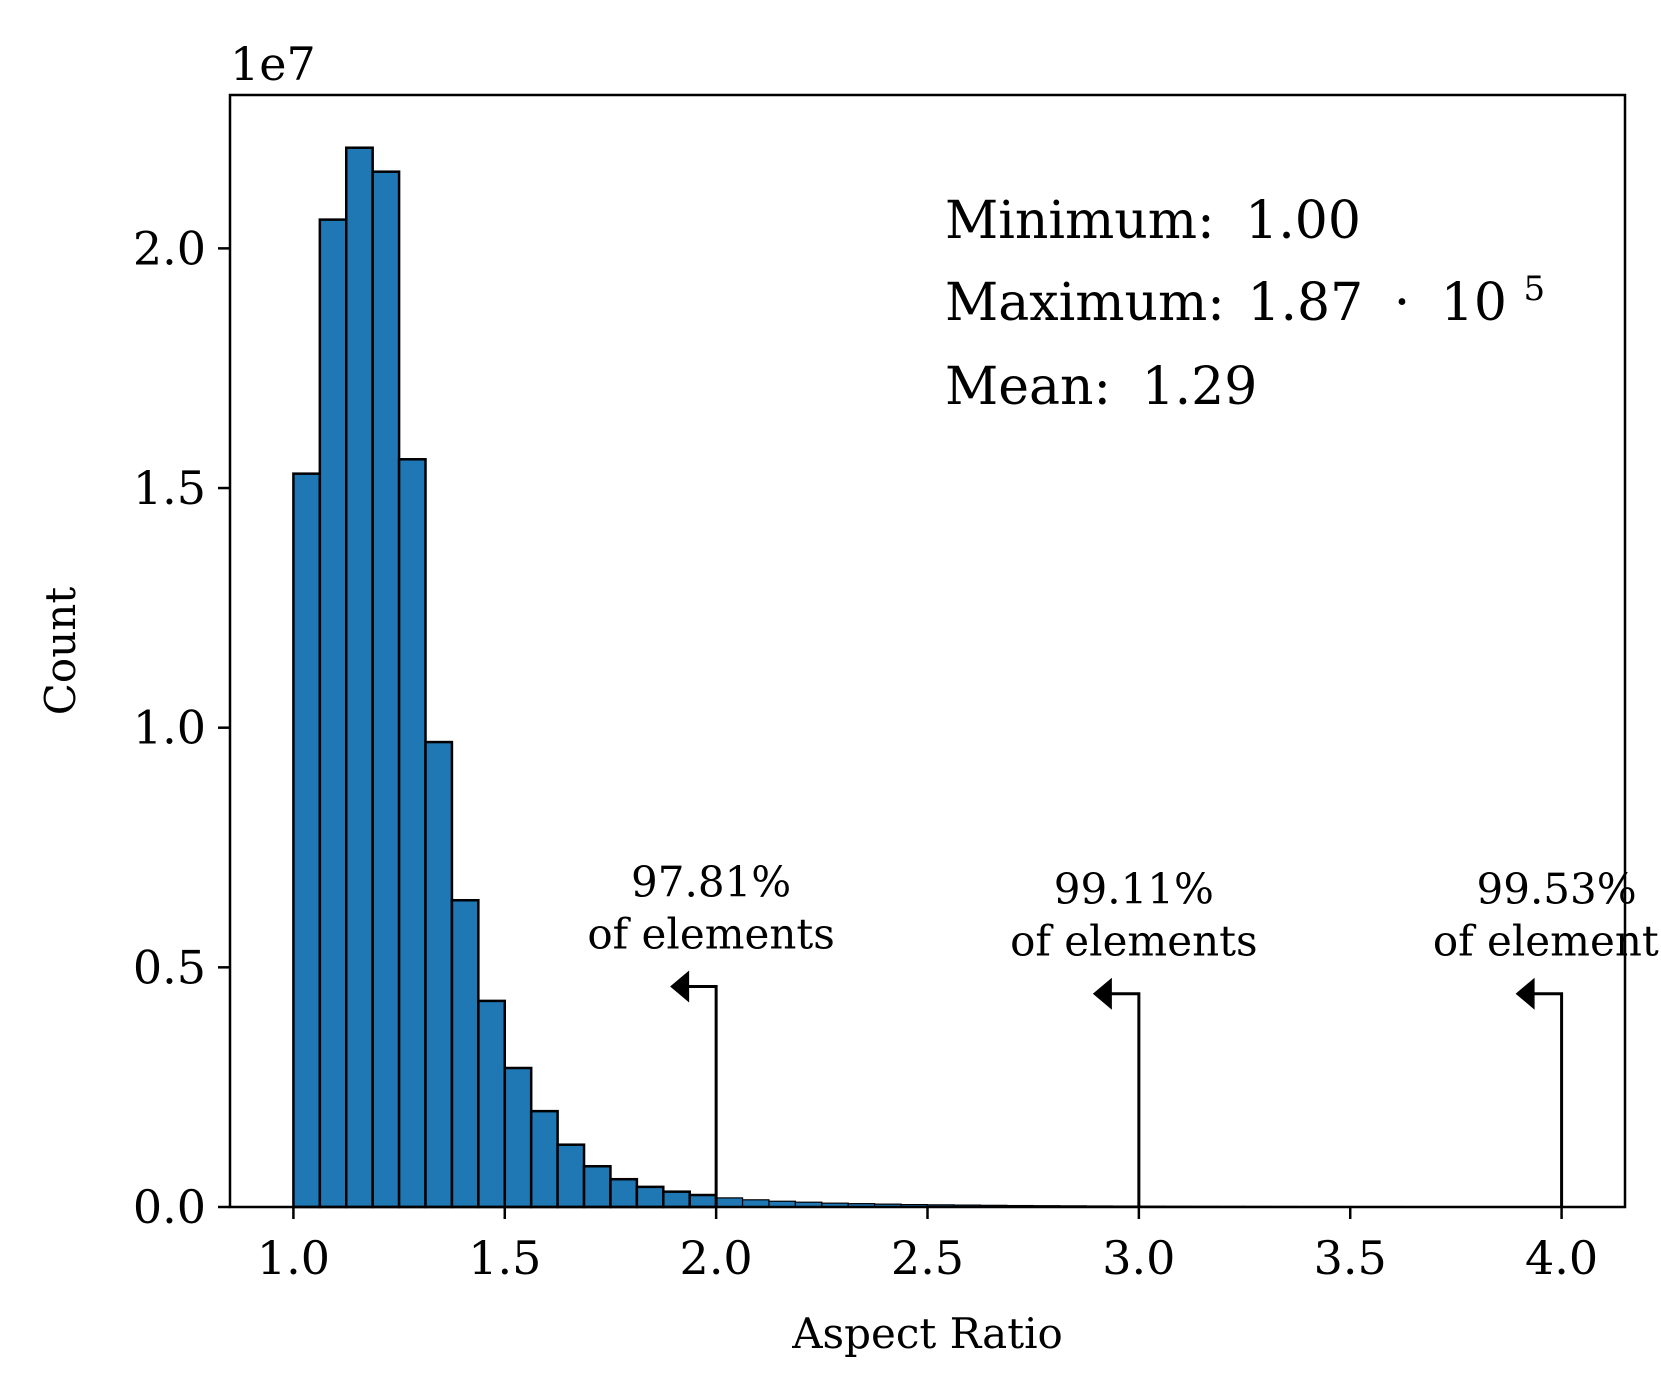 The width and height of the screenshot is (1661, 1397). I want to click on stat-mean: Mean: 1.29, so click(1101, 387).